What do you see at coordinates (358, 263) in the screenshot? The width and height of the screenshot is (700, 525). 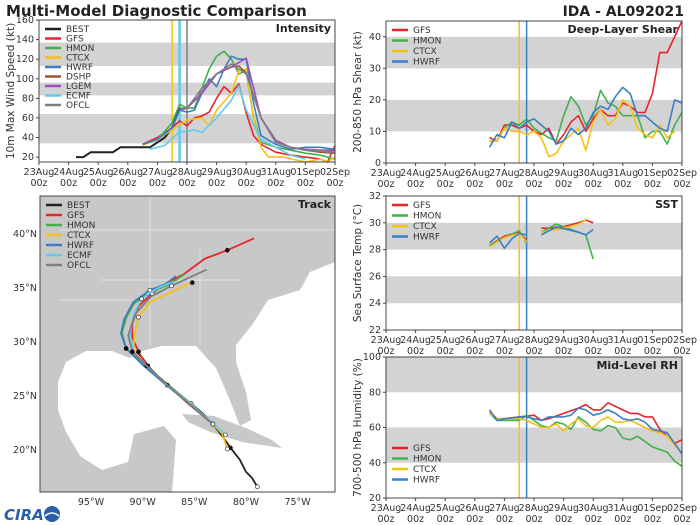 I see `y-axis-label: Sea Surface Temp (°C)` at bounding box center [358, 263].